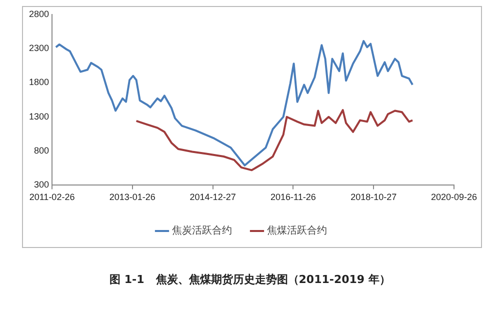 The height and width of the screenshot is (332, 500). What do you see at coordinates (42, 151) in the screenshot?
I see `y-tick-label: 800` at bounding box center [42, 151].